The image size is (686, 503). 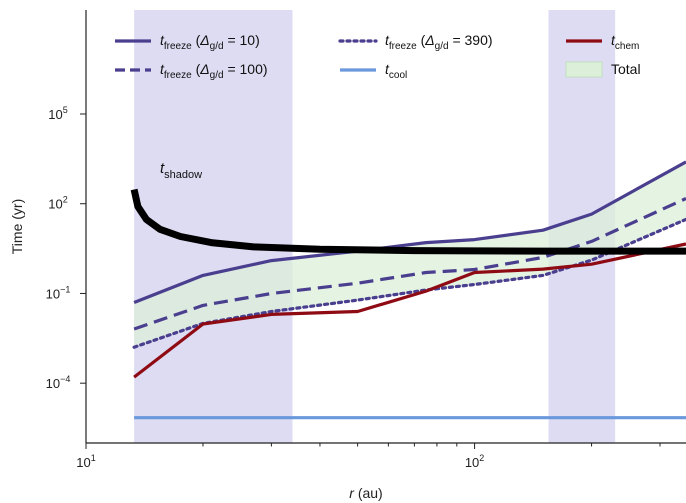 I want to click on legend-label-chem: tchem, so click(x=625, y=42).